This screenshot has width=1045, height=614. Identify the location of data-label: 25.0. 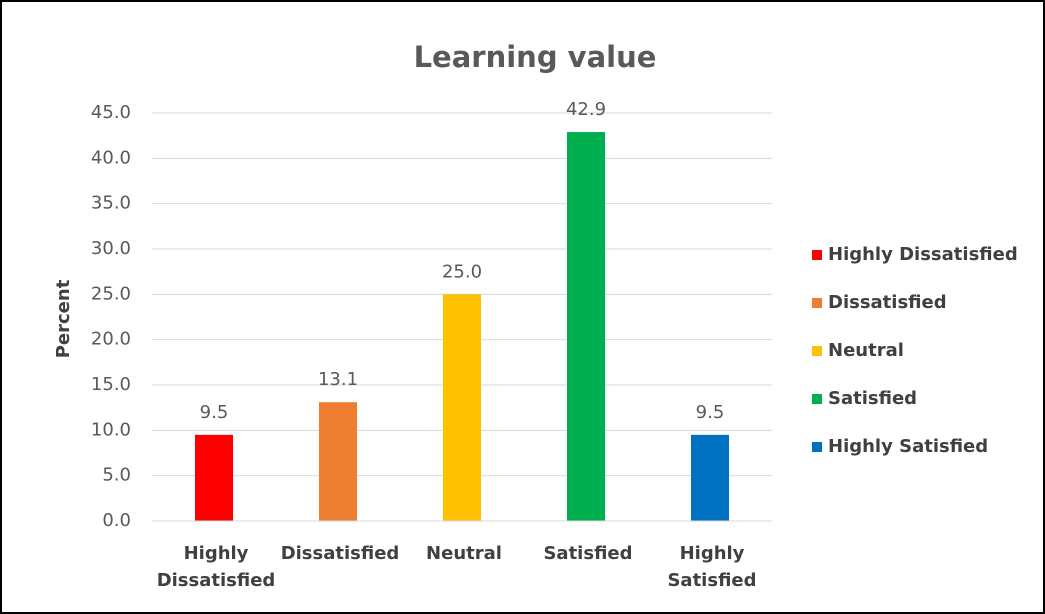
(462, 271).